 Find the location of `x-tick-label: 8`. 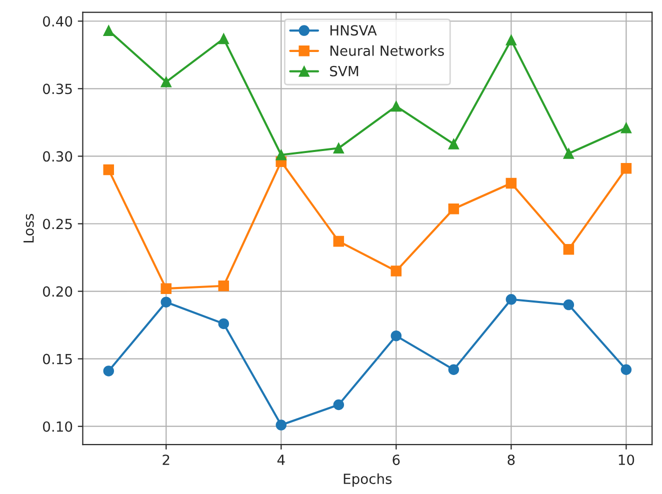

x-tick-label: 8 is located at coordinates (511, 460).